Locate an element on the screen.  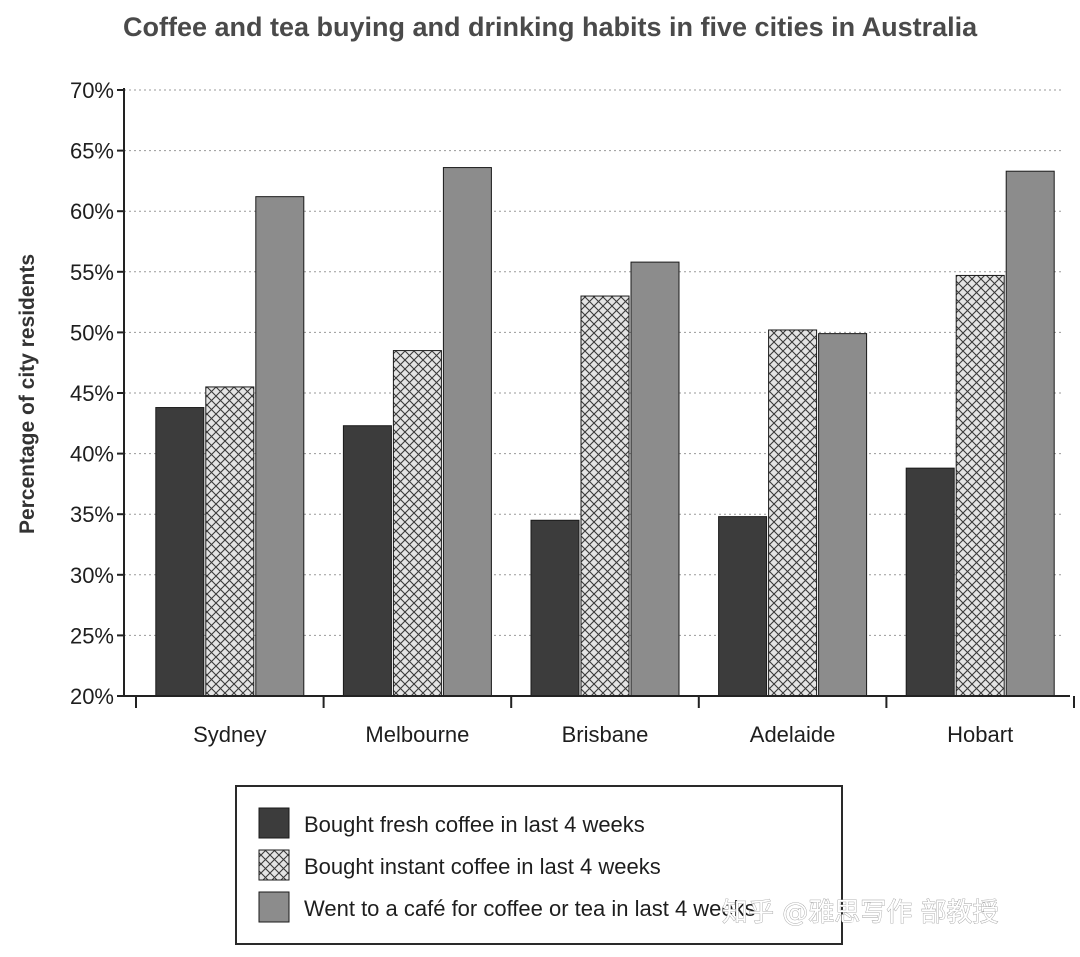
watermark: 知乎 @雅思写作 部教授 is located at coordinates (860, 913).